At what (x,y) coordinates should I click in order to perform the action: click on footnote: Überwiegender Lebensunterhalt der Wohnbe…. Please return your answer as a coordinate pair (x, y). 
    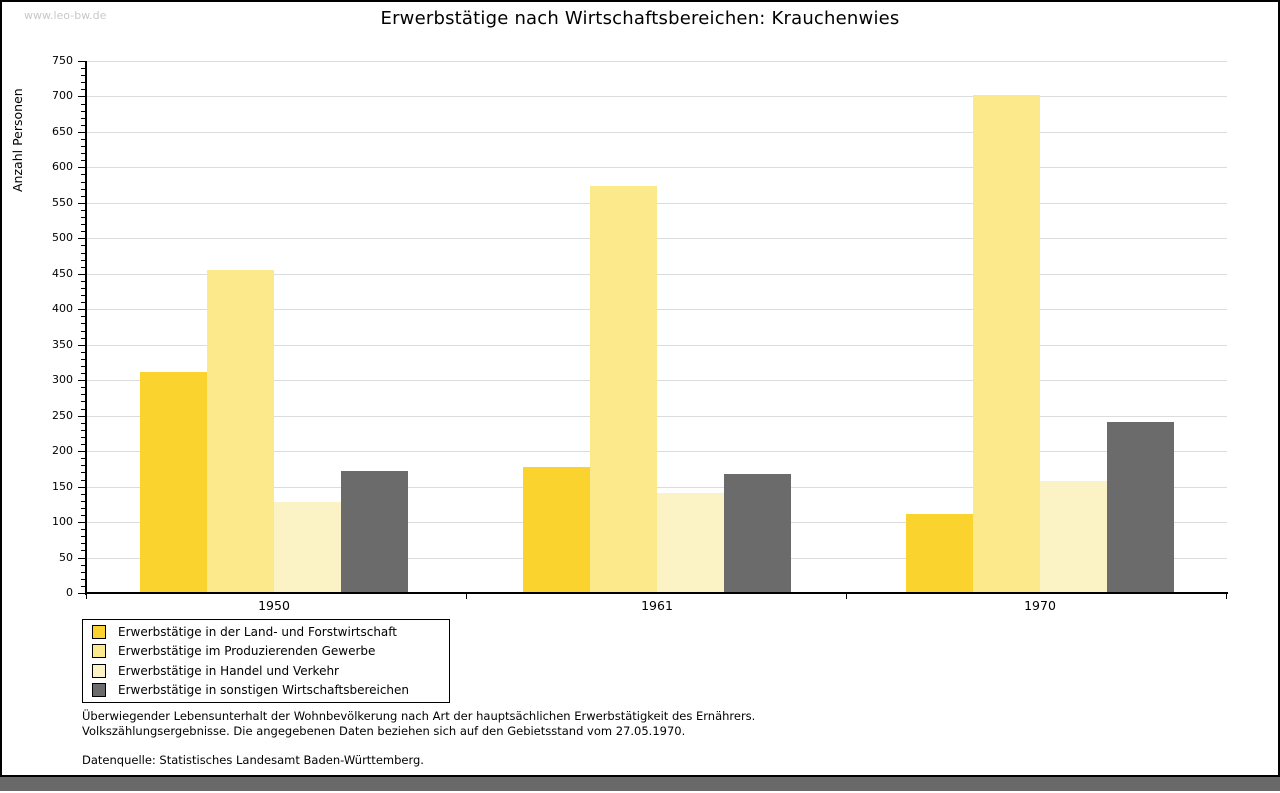
    Looking at the image, I should click on (418, 723).